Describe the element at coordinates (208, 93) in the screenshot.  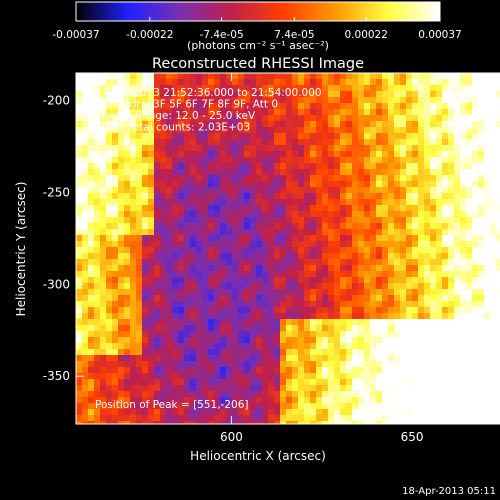
I see `annotation-line: 17-Apr-2013 21:52:36.000 to 21:54:00.000` at that location.